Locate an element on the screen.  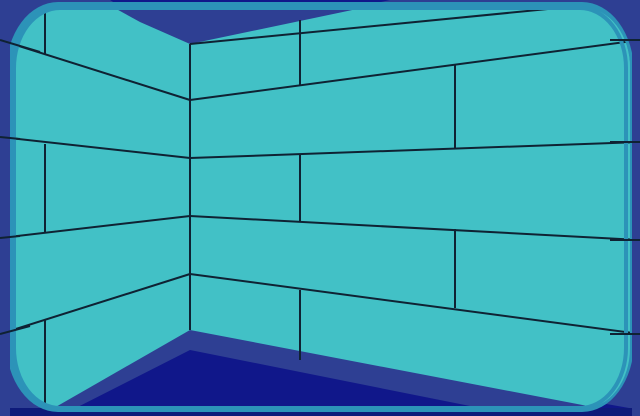
frame-left is located at coordinates (5, 208).